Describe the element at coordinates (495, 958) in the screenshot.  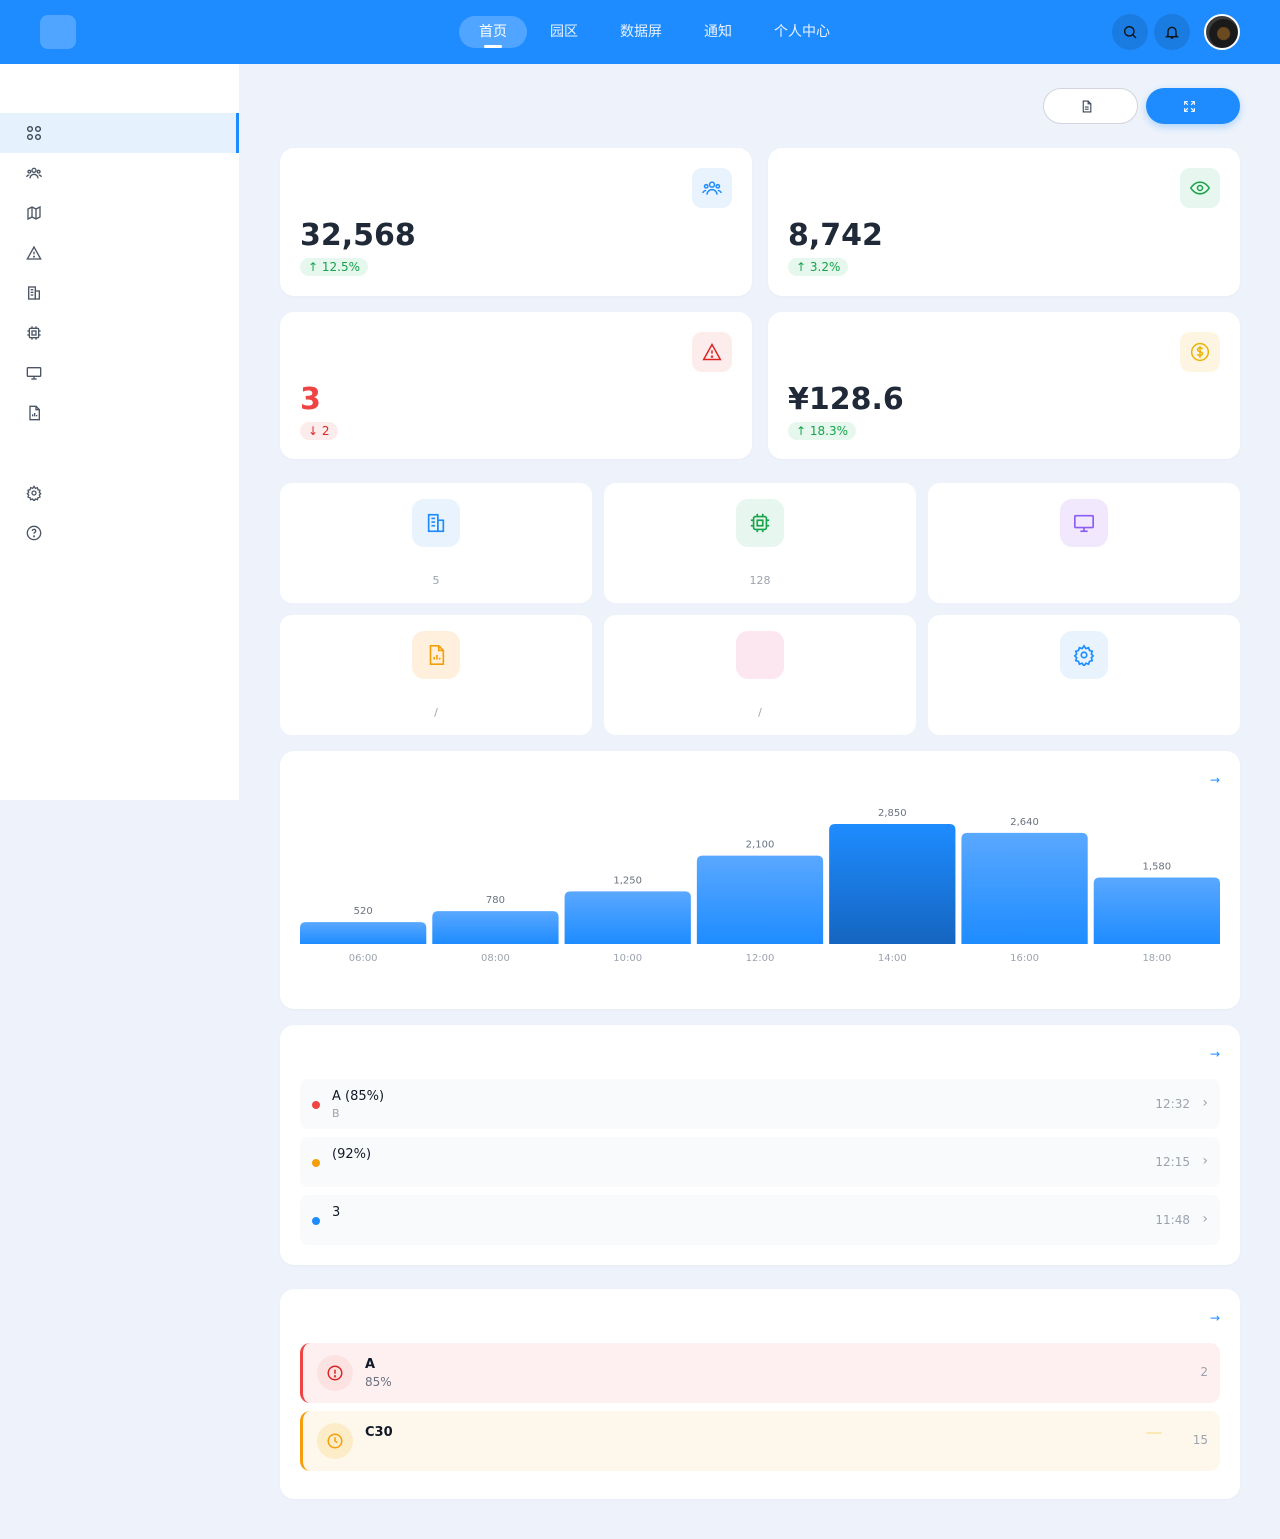
I see `x-tick-label: 08:00` at that location.